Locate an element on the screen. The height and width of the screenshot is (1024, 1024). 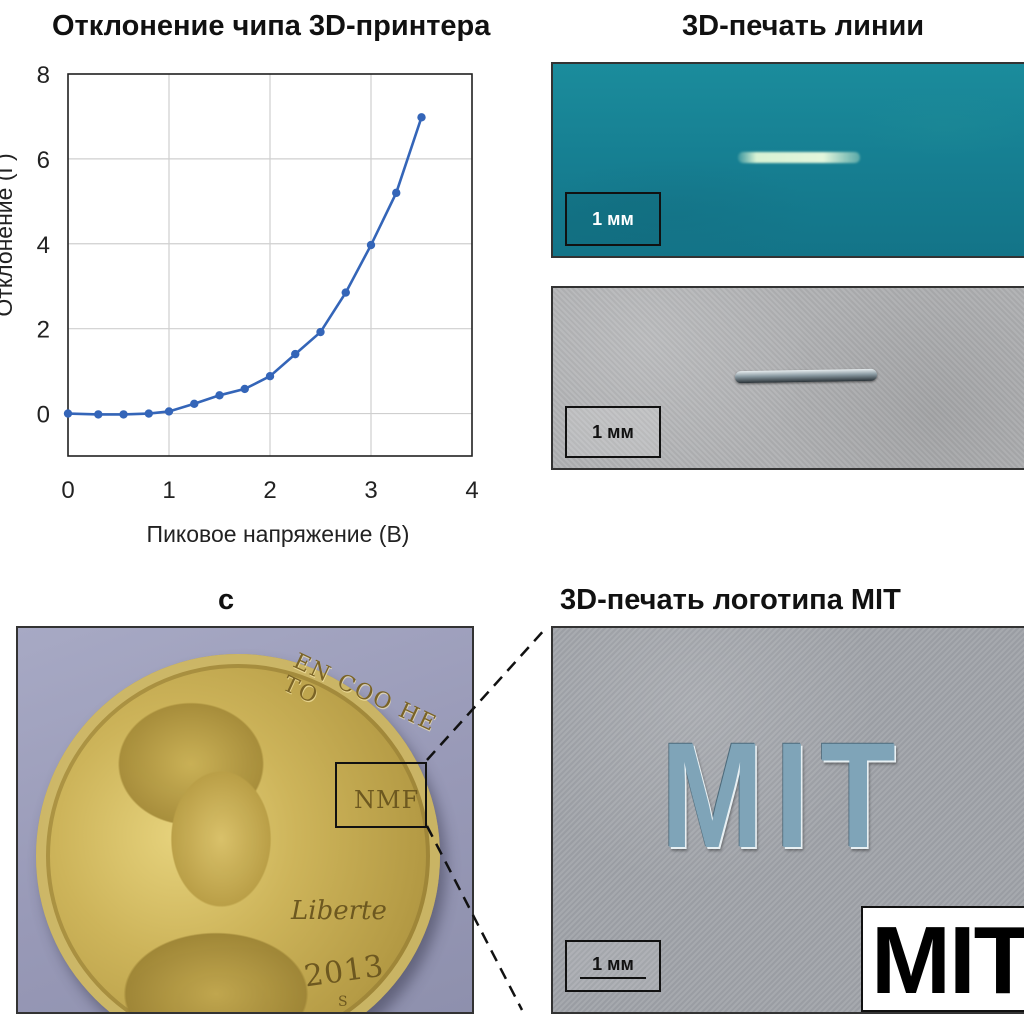
printed-line-fluorescence-photo: 1 мм is located at coordinates (787, 160).